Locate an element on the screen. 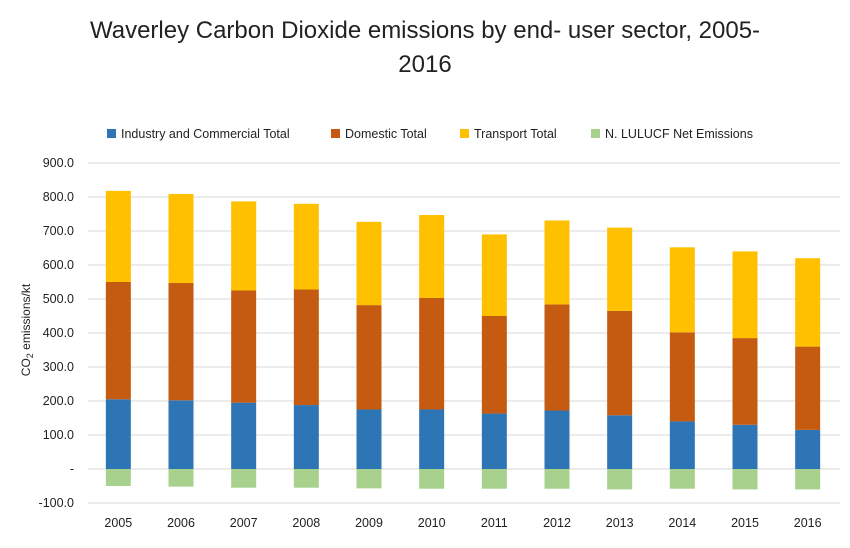 The height and width of the screenshot is (548, 850). bar-transport-2013 is located at coordinates (620, 269).